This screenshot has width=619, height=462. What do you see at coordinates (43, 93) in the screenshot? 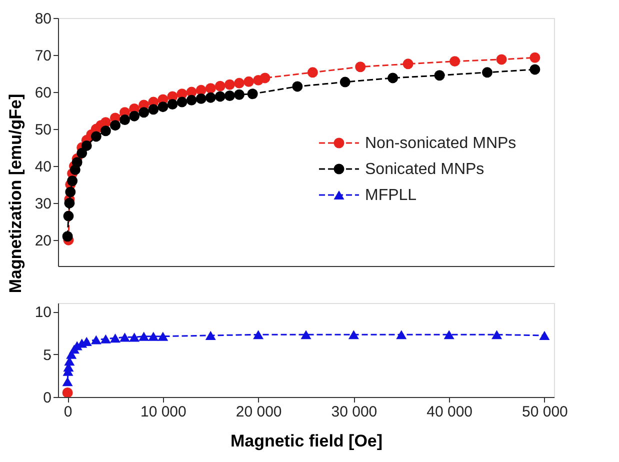
I see `y-tick-label: 60` at bounding box center [43, 93].